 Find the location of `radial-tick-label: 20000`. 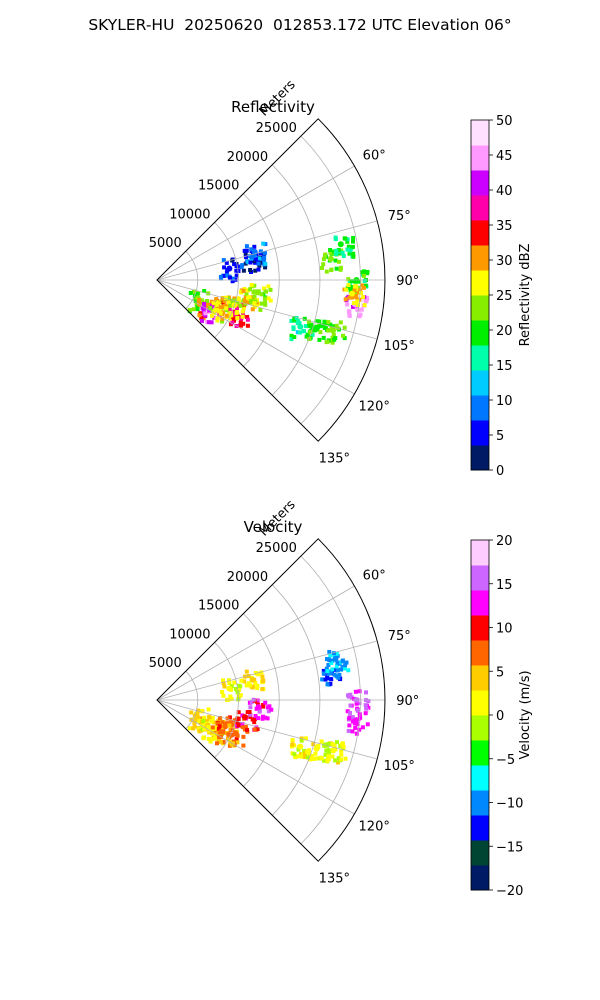

radial-tick-label: 20000 is located at coordinates (247, 157).